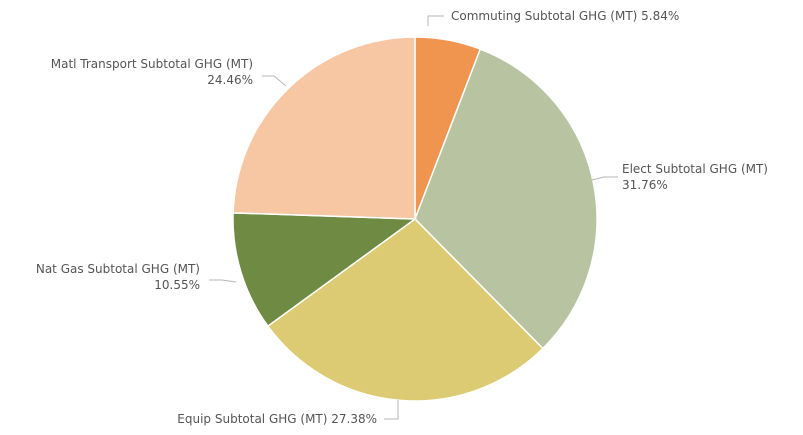 The width and height of the screenshot is (803, 435). Describe the element at coordinates (118, 269) in the screenshot. I see `slice-label-4-line-1: Nat Gas Subtotal GHG (MT)` at that location.